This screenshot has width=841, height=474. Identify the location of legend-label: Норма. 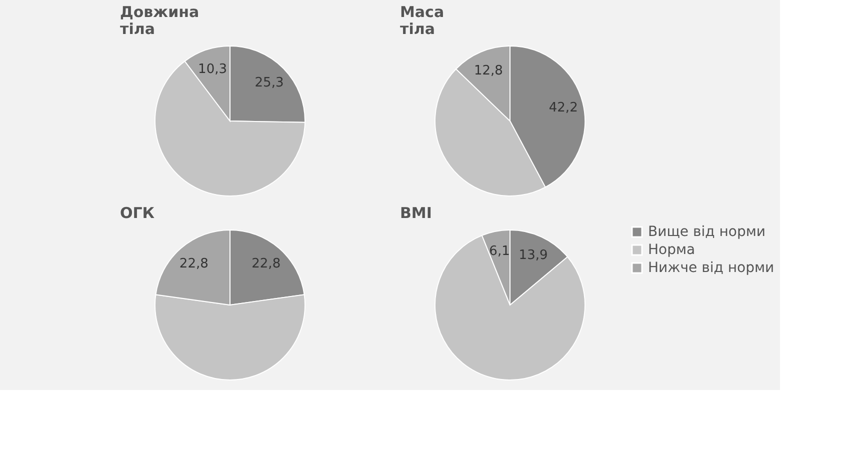
(672, 250).